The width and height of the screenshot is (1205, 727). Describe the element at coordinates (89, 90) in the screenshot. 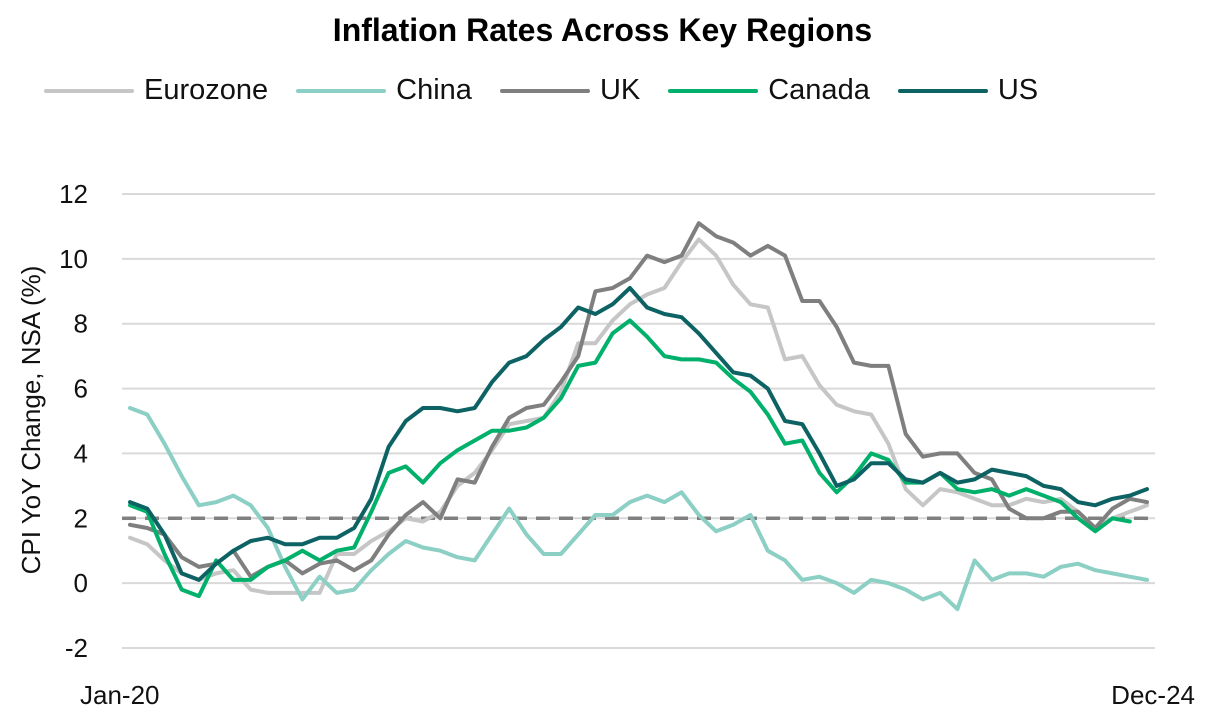

I see `legend-swatch-eurozone` at that location.